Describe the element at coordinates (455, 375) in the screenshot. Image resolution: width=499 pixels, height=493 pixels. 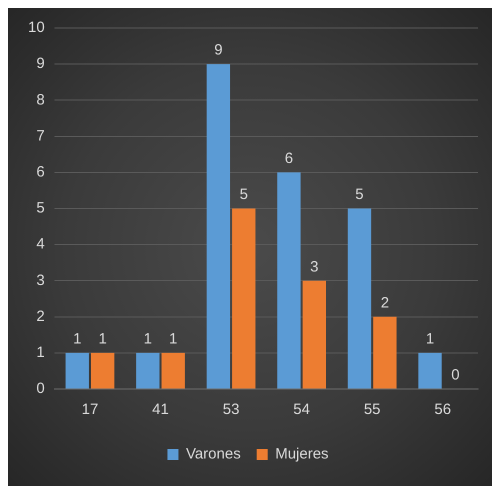
I see `data-label: 0` at that location.